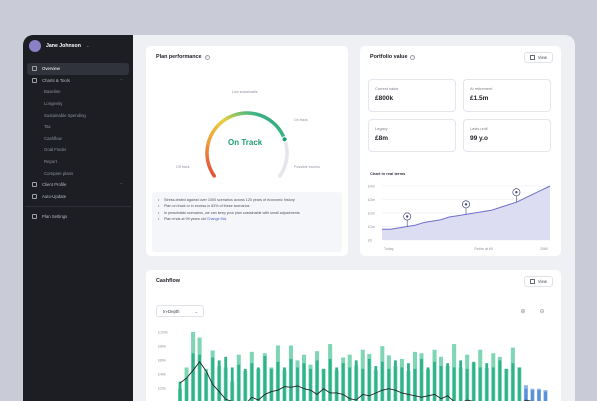  I want to click on stat-label: Legacy, so click(381, 128).